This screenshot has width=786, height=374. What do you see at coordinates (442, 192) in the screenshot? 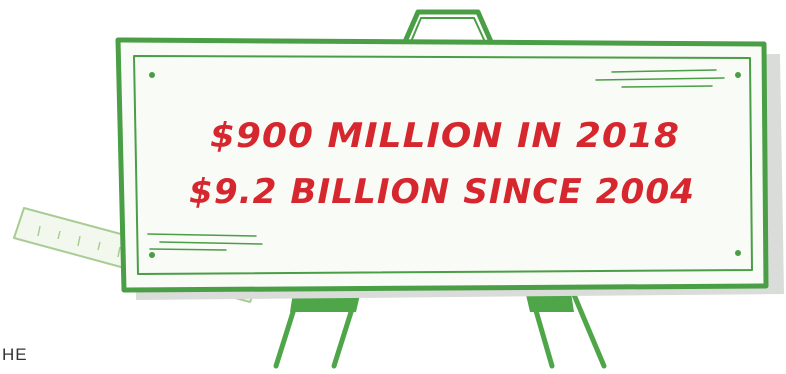
I see `sign-line-2: $9.2 BILLION SINCE 2004` at bounding box center [442, 192].